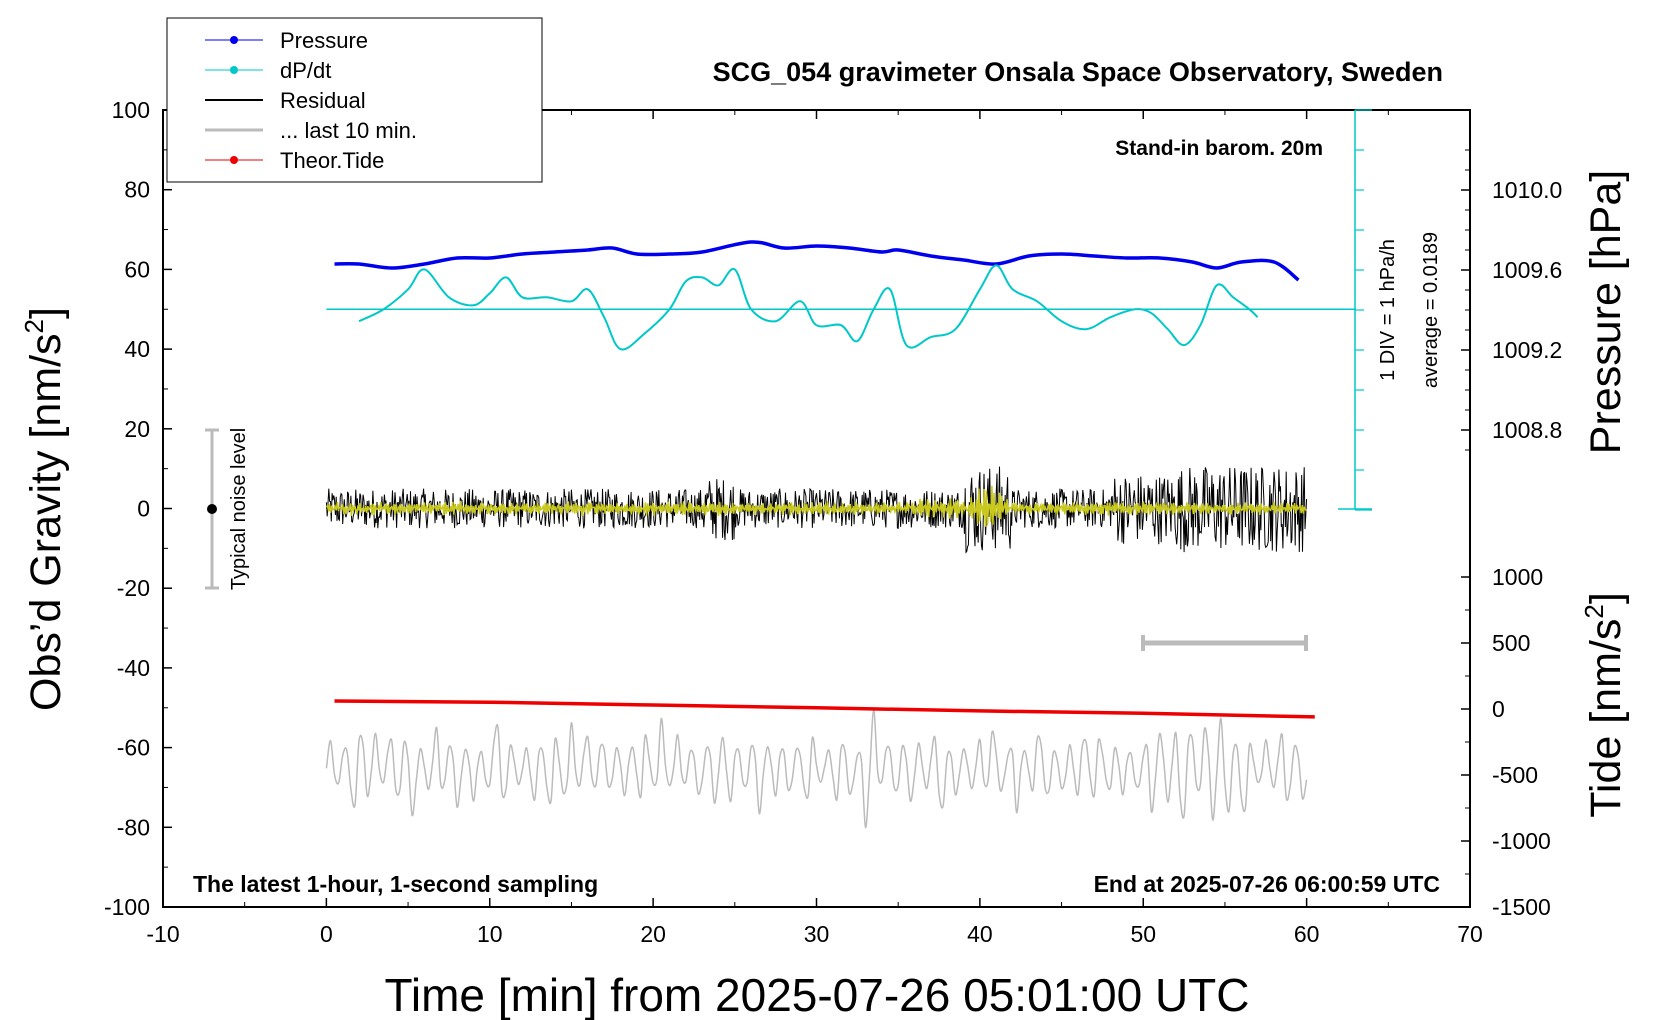 Image resolution: width=1660 pixels, height=1020 pixels. What do you see at coordinates (1594, 611) in the screenshot?
I see `tide-axis-label-sup: 2` at bounding box center [1594, 611].